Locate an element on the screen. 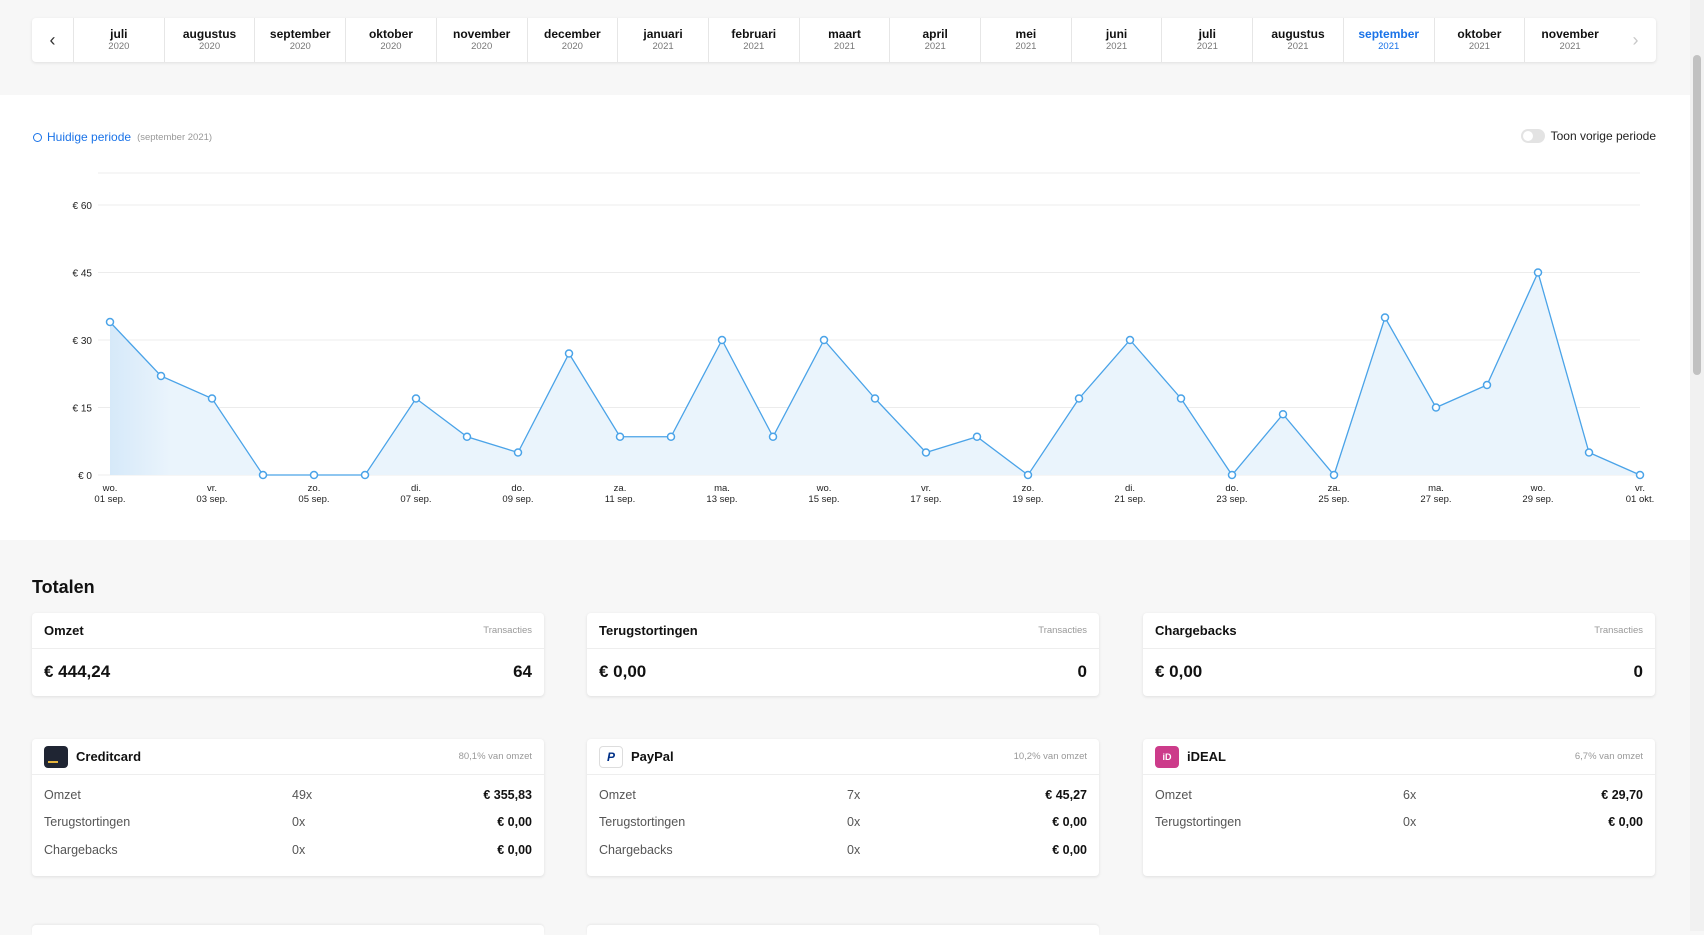  period-maart-2021: maart 2021 is located at coordinates (845, 40).